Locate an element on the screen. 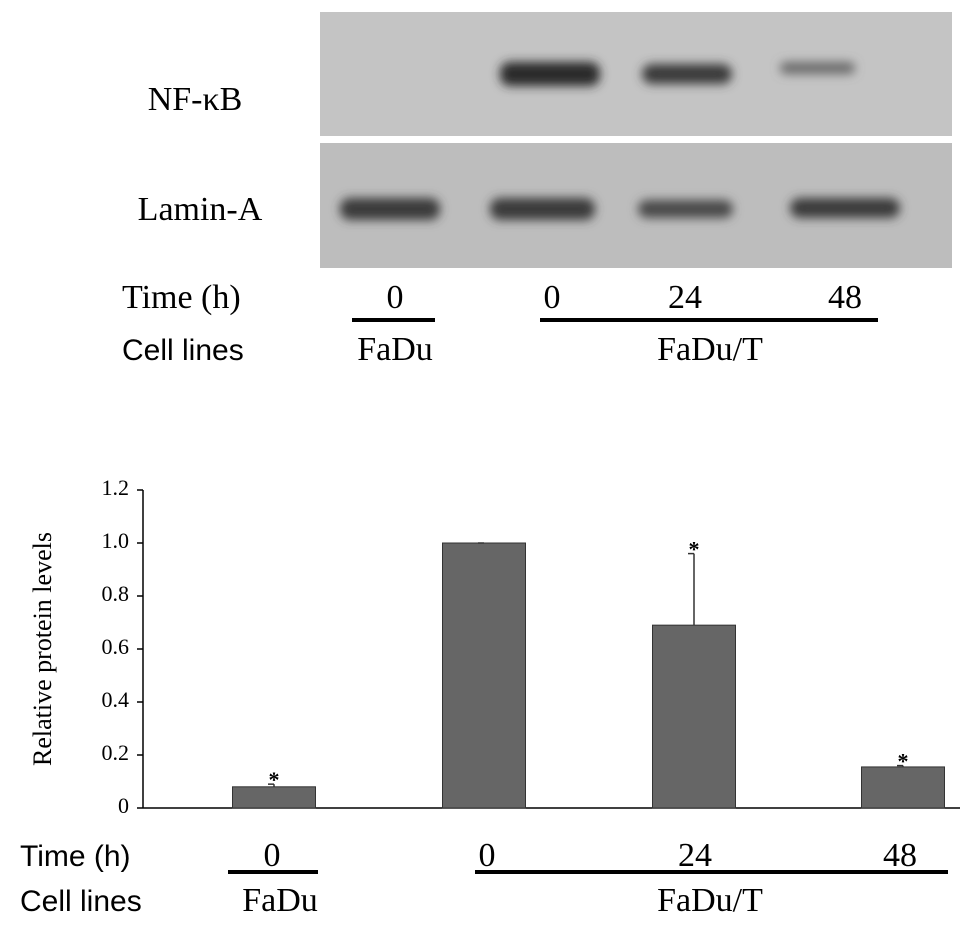  y-tick-label: 0 is located at coordinates (123, 805).